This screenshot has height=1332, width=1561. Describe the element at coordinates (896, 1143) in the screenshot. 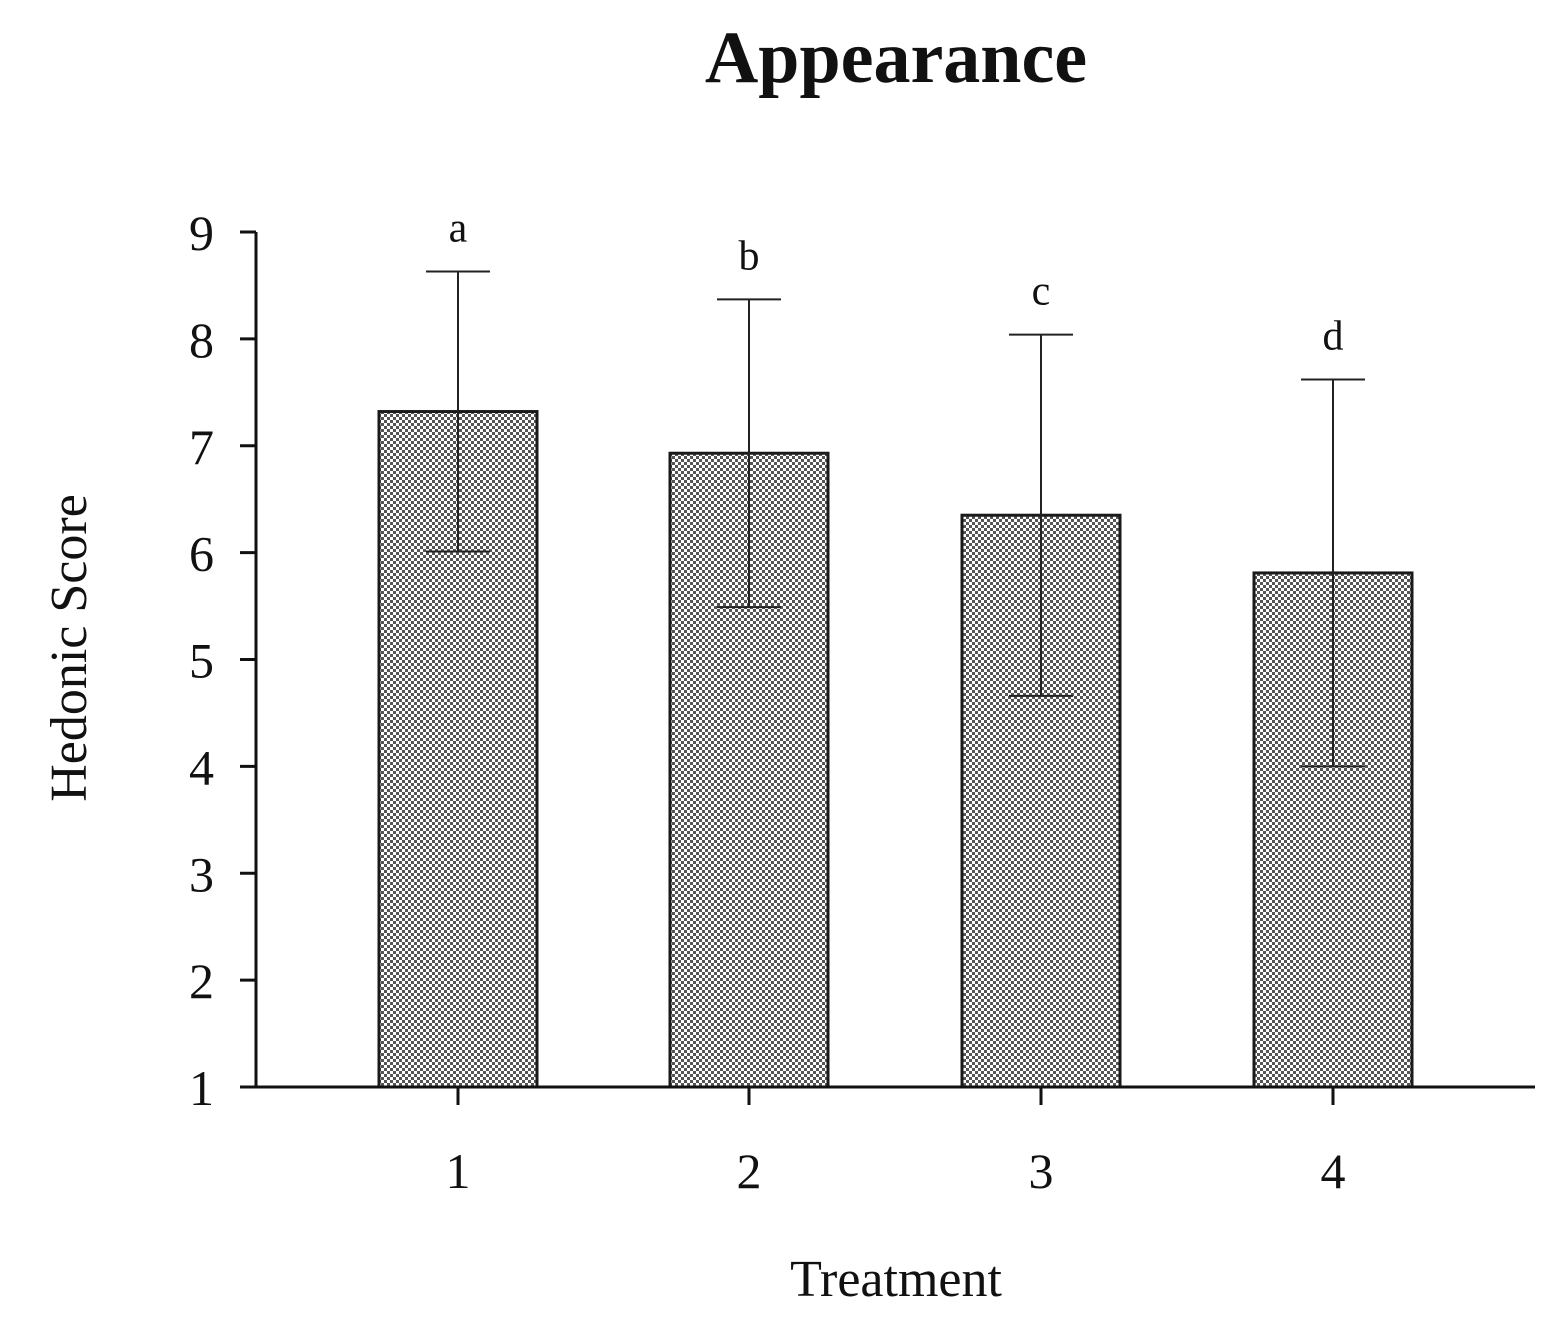

I see `x-ticks-group: 1 2 3 4` at that location.